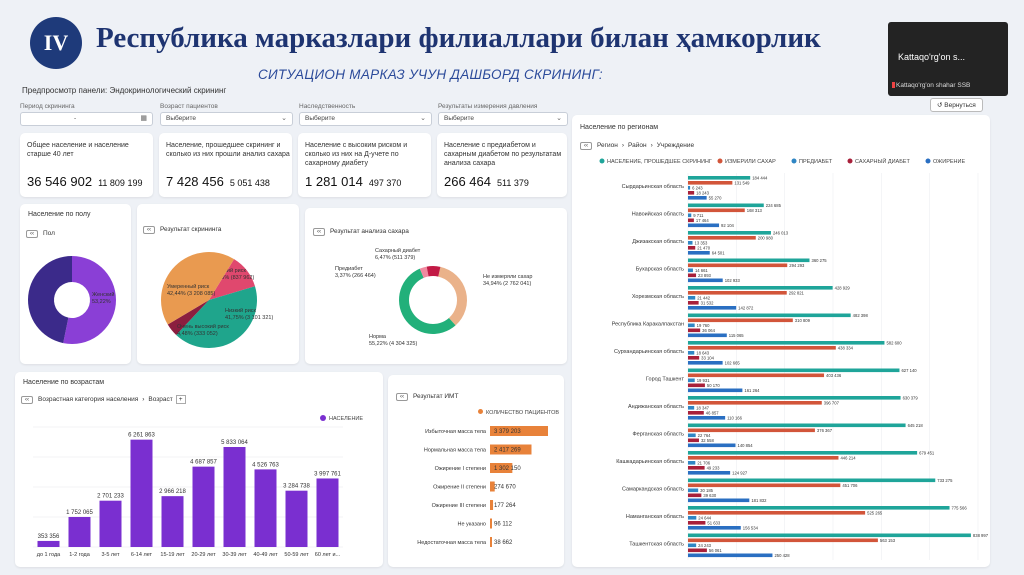 This screenshot has height=575, width=1024. Describe the element at coordinates (675, 145) in the screenshot. I see `breadcrumb-item: Учреждение` at that location.